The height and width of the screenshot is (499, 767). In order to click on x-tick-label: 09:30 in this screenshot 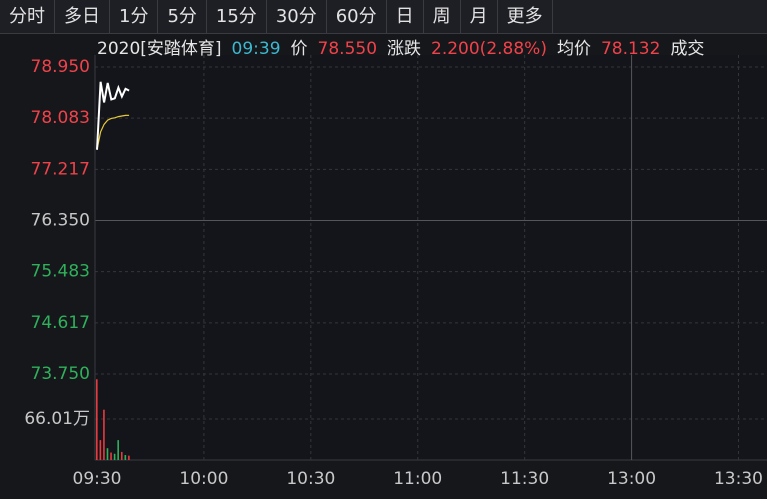, I will do `click(97, 479)`.